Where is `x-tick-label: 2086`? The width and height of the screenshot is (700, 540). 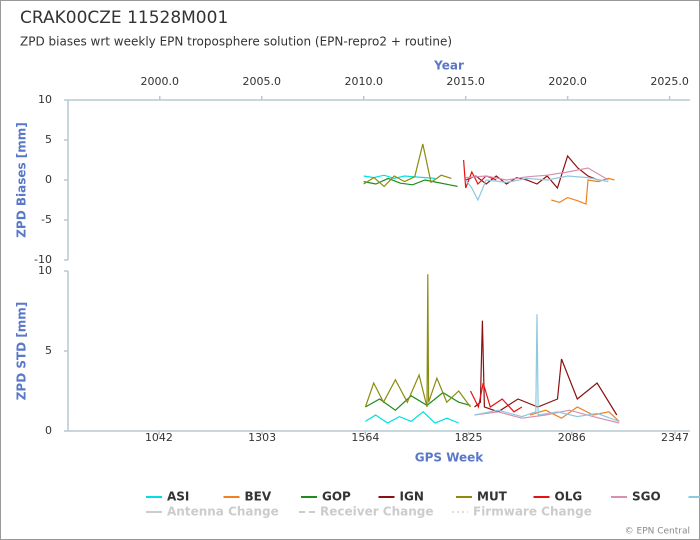 x-tick-label: 2086 is located at coordinates (572, 437).